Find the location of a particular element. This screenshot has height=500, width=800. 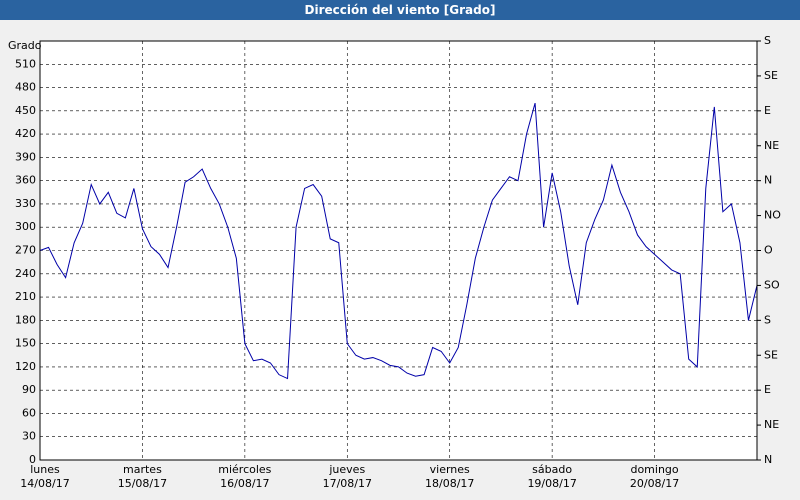

y-tick-label: 450 is located at coordinates (25, 110).